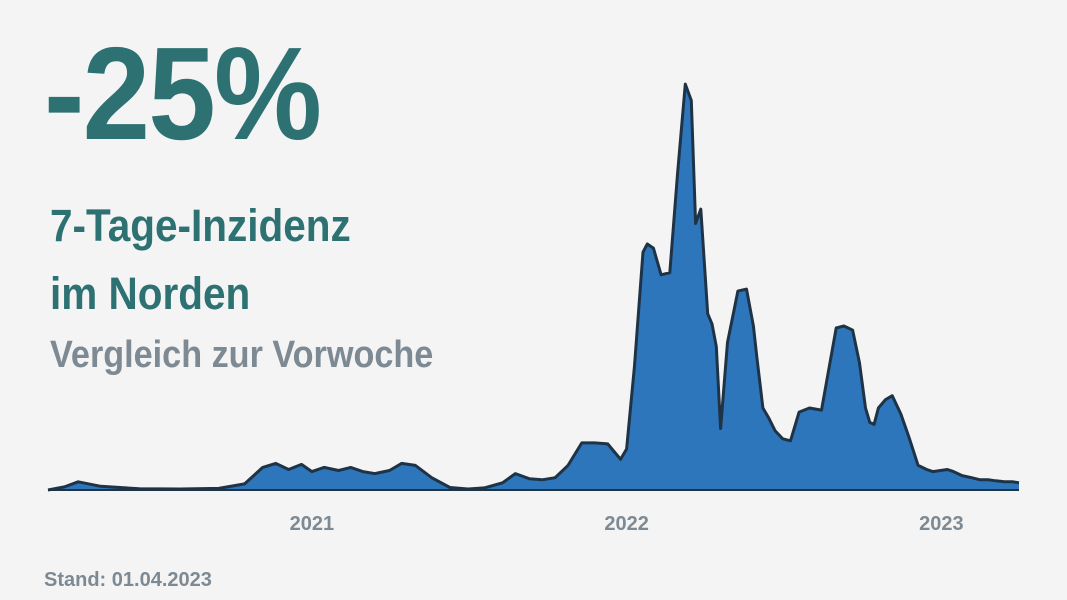 Image resolution: width=1067 pixels, height=600 pixels. Describe the element at coordinates (242, 355) in the screenshot. I see `chart-subtitle: Vergleich zur Vorwoche` at that location.